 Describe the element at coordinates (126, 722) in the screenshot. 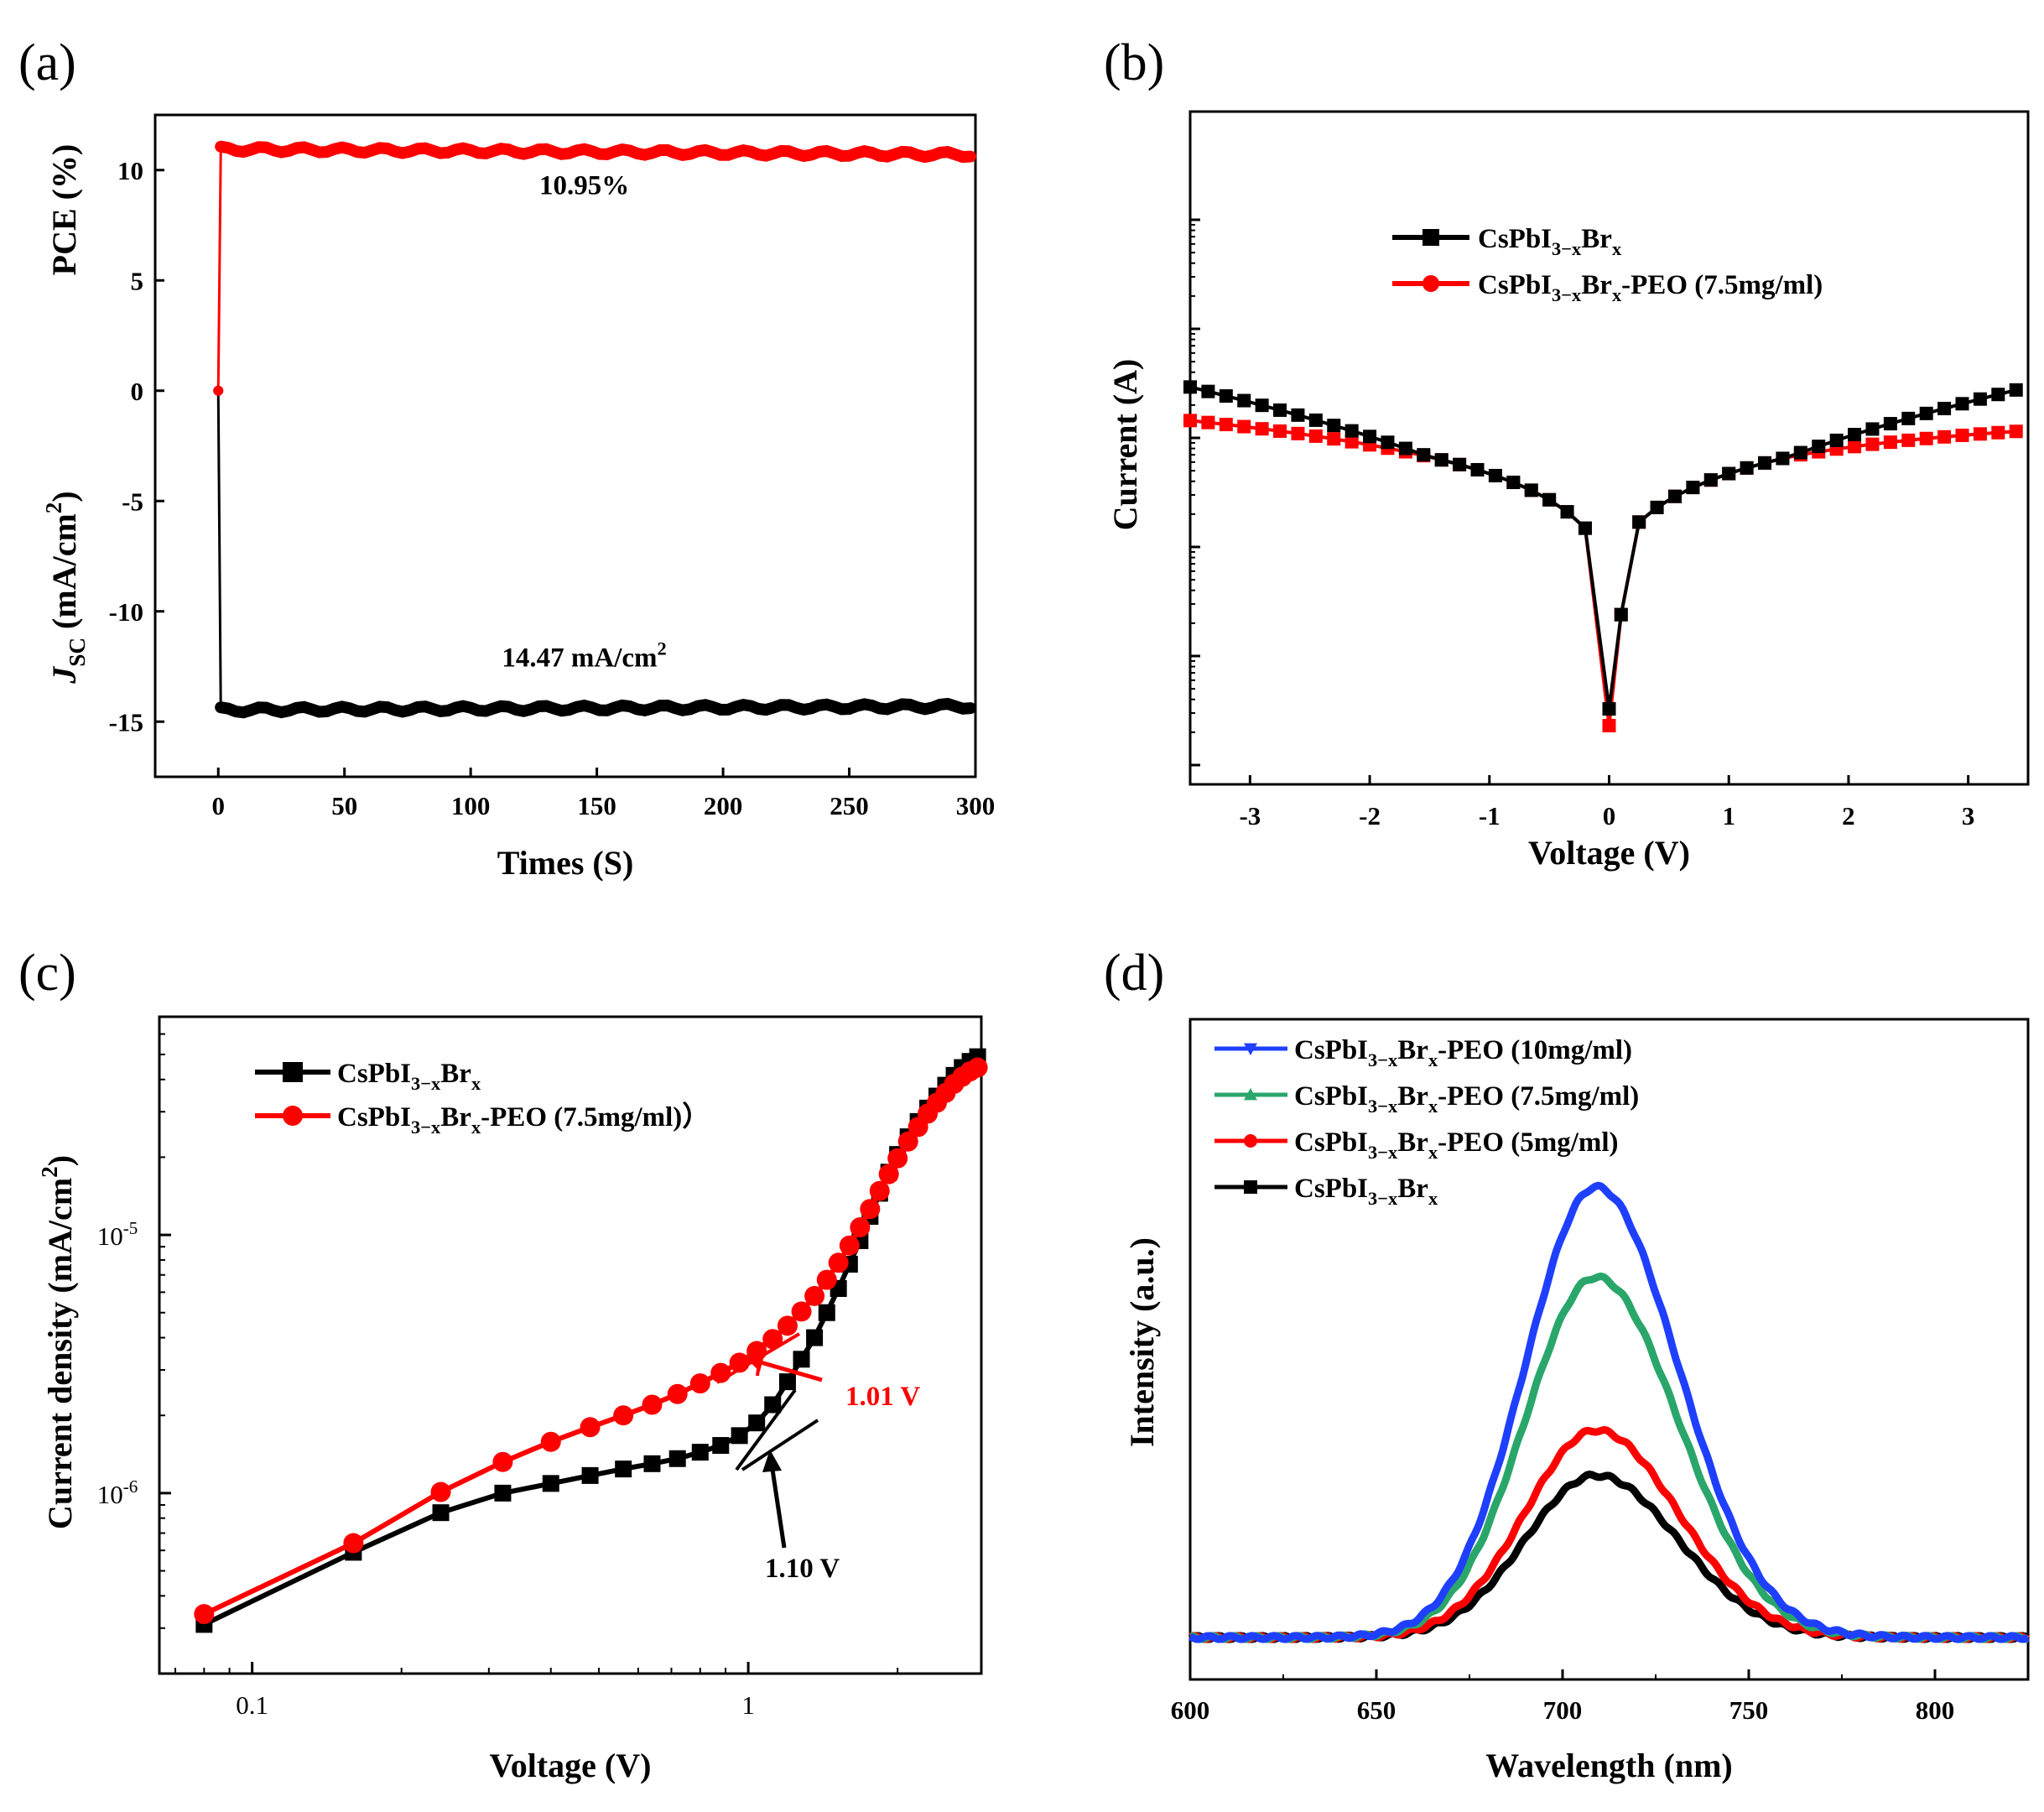

I see `y-tick-label-part: -15` at that location.